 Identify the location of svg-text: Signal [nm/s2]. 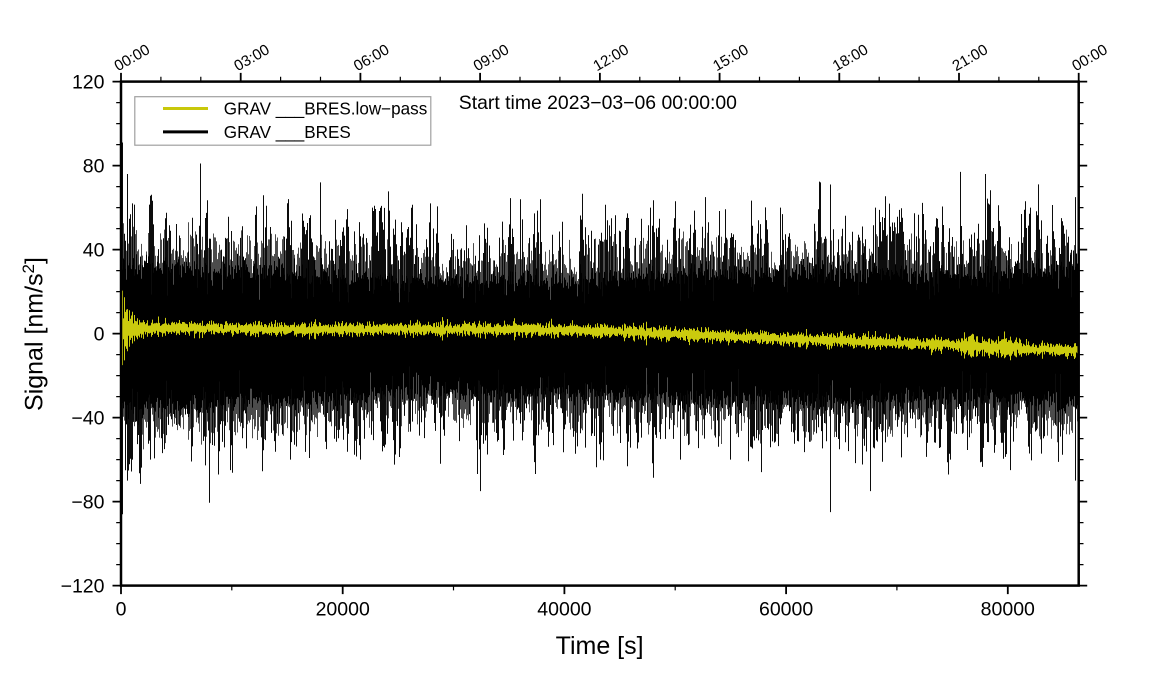
(34, 334).